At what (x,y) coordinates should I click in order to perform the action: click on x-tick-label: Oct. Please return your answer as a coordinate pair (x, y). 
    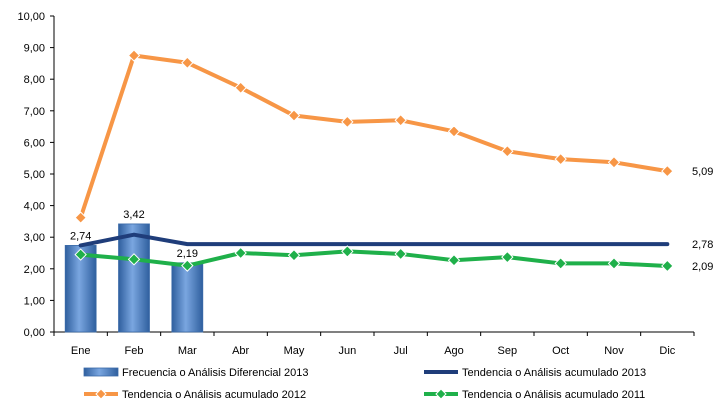
    Looking at the image, I should click on (560, 351).